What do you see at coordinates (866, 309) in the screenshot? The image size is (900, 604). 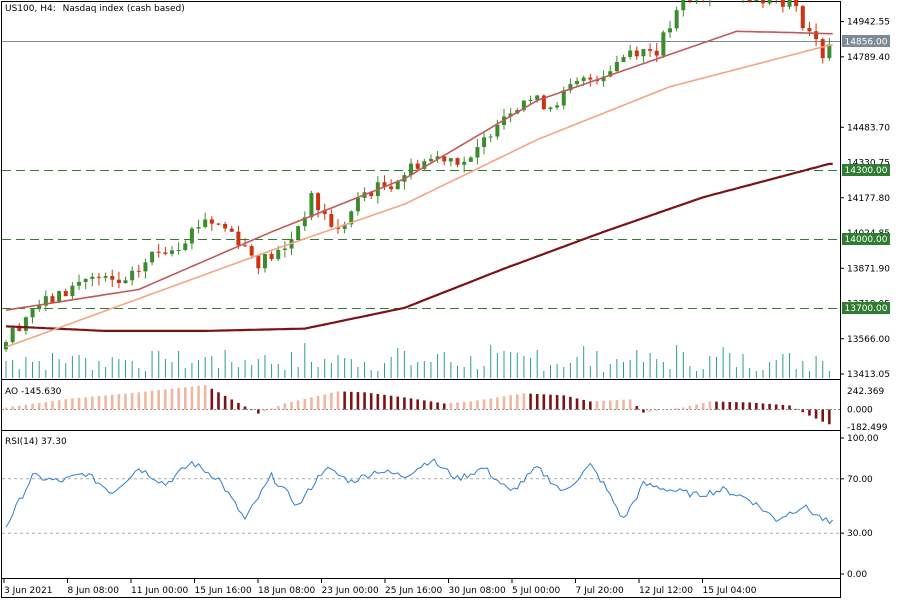 I see `level-price-label: 13700.00` at bounding box center [866, 309].